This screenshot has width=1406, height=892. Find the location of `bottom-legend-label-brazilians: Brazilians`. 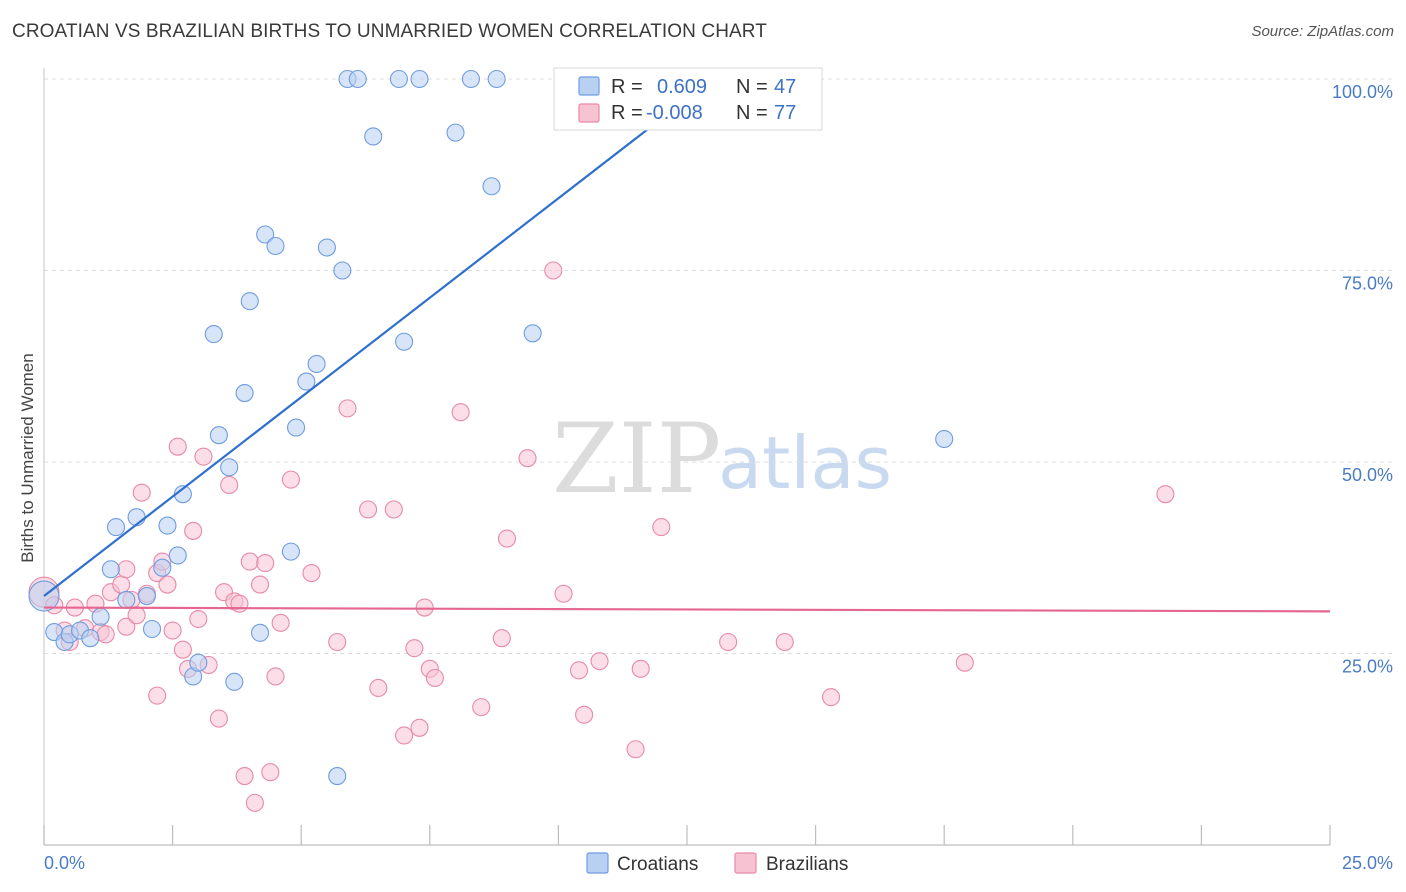

bottom-legend-label-brazilians: Brazilians is located at coordinates (807, 864).